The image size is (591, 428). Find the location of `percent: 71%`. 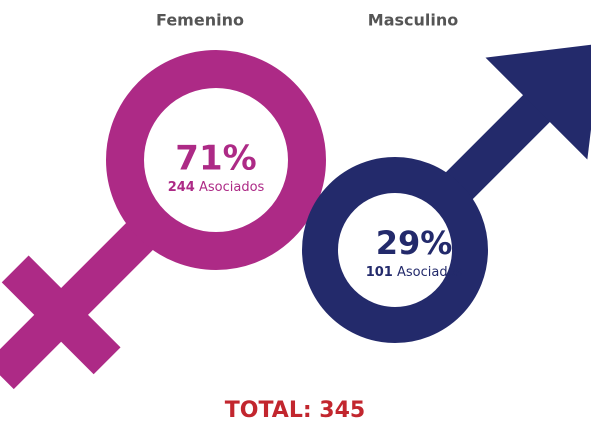

percent: 71% is located at coordinates (215, 159).